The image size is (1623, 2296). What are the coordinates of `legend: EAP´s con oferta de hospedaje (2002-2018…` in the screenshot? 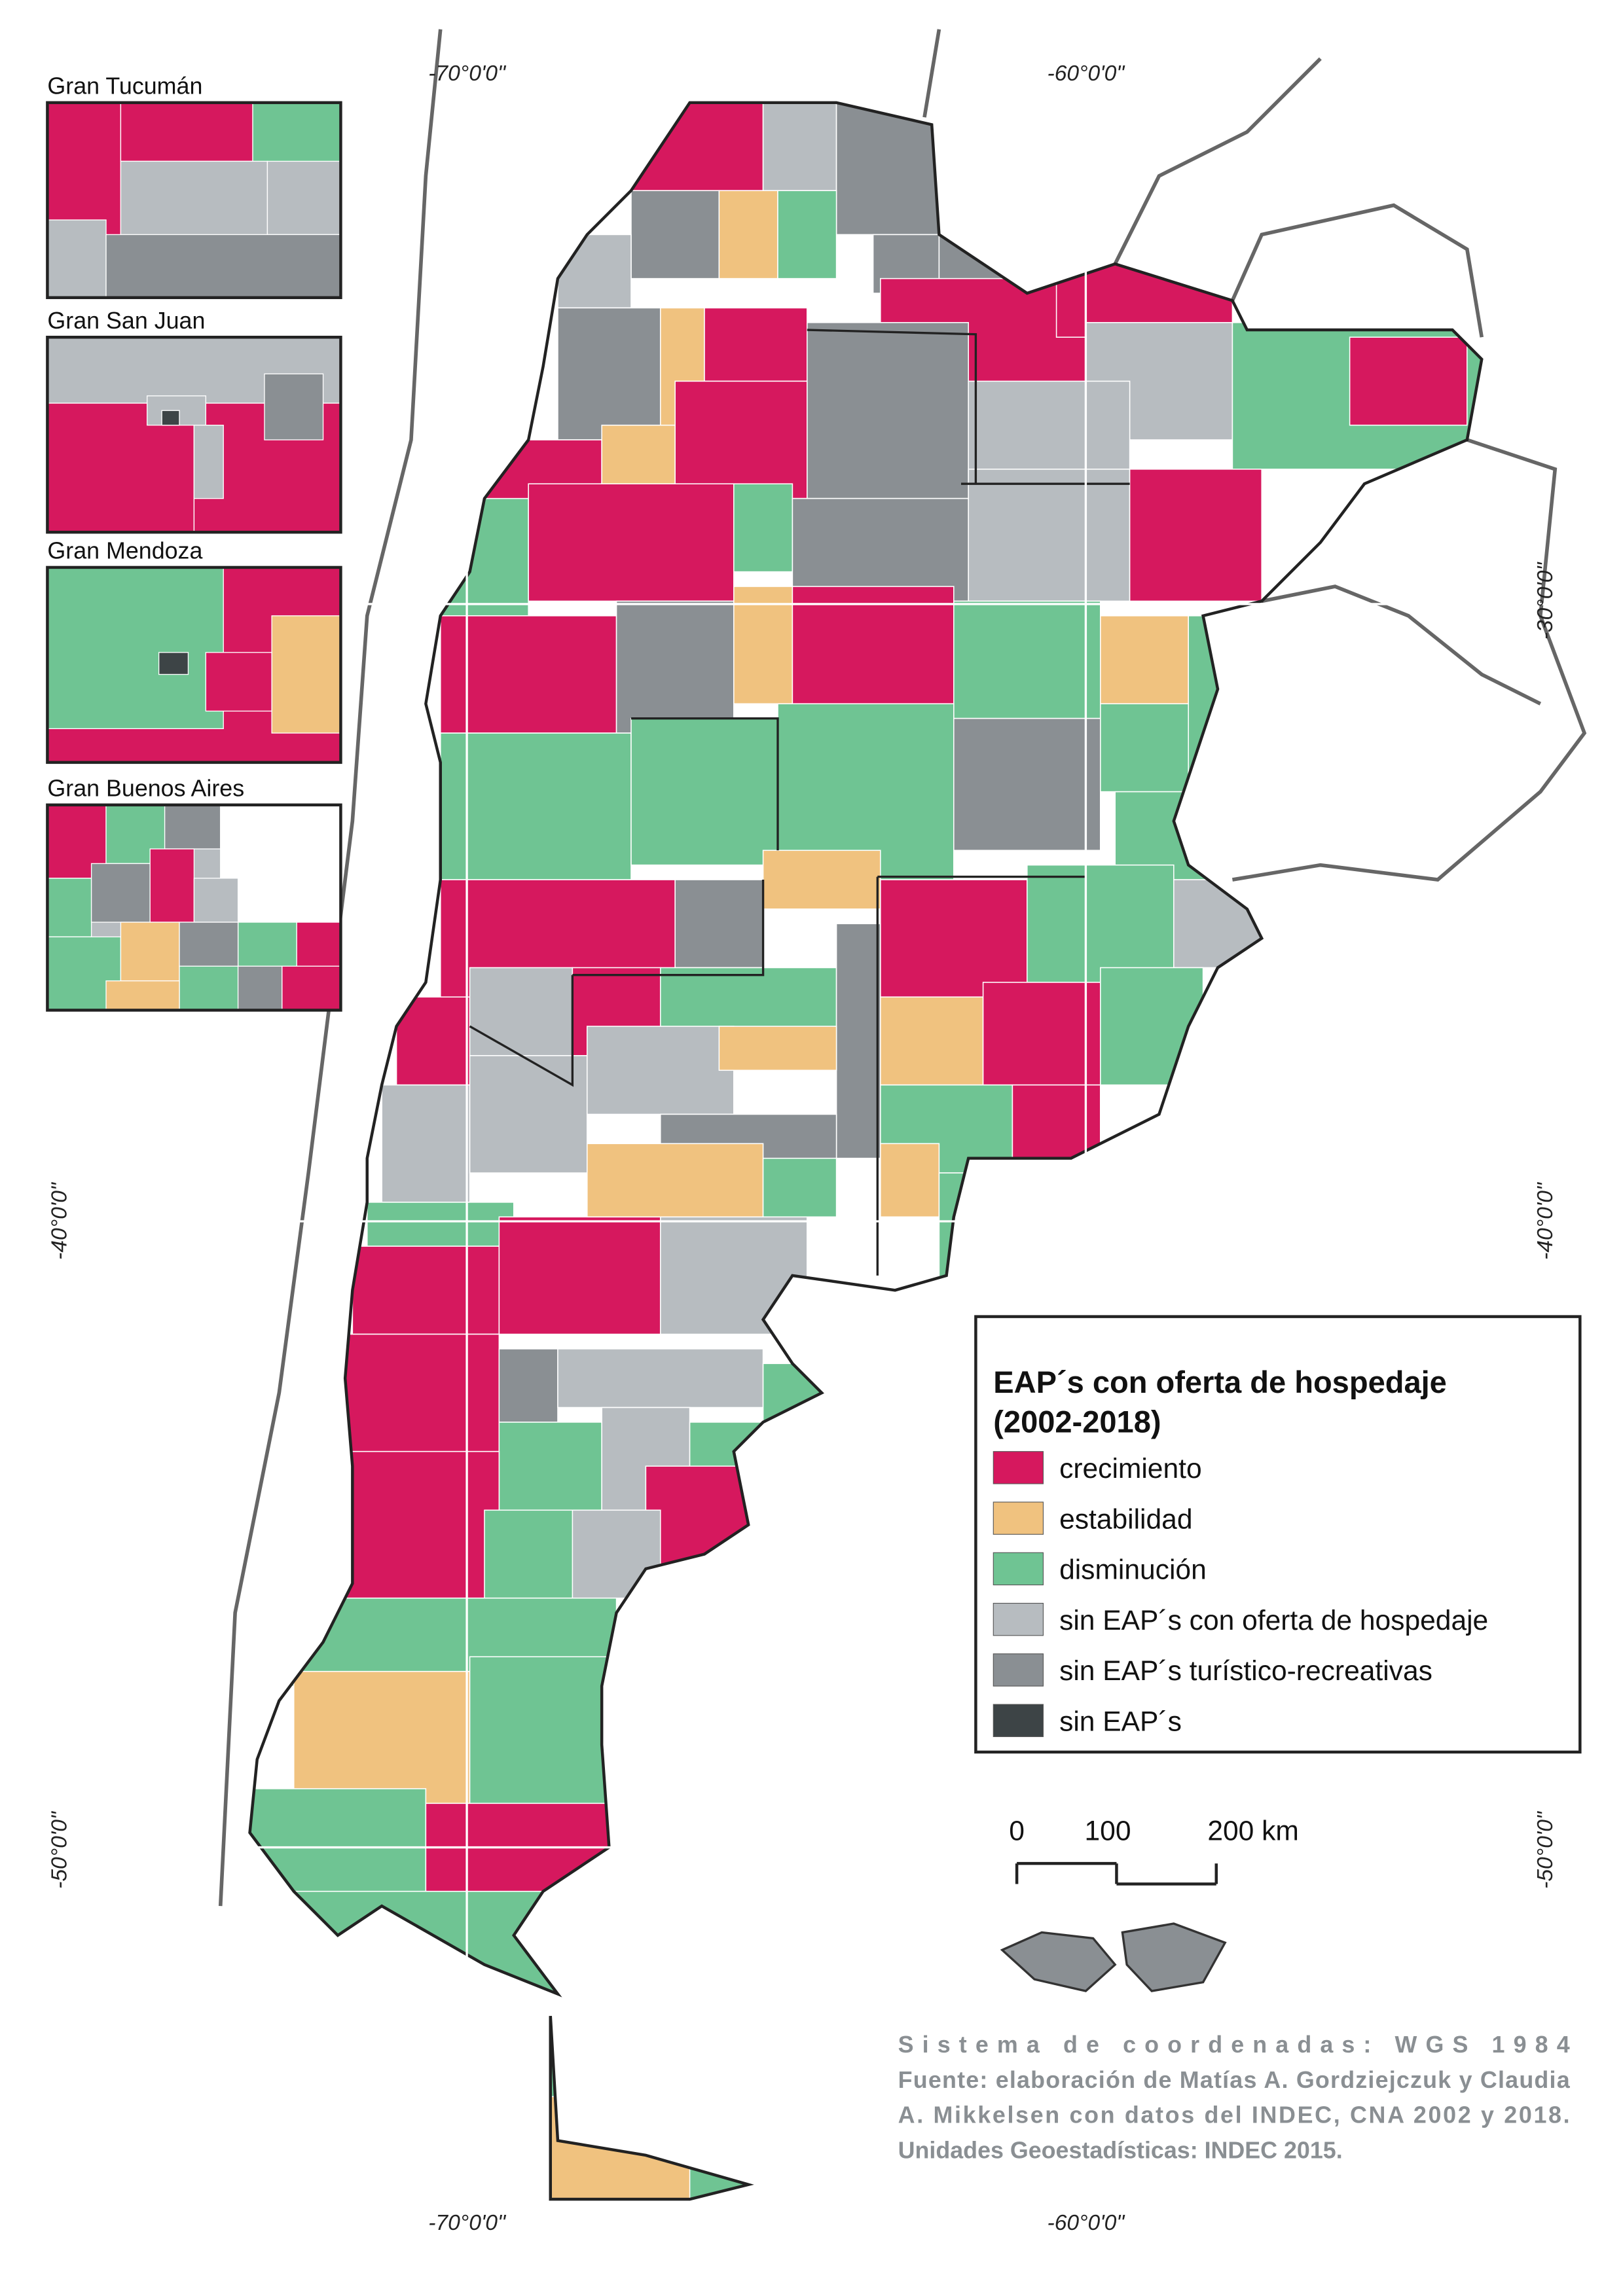 It's located at (1278, 1534).